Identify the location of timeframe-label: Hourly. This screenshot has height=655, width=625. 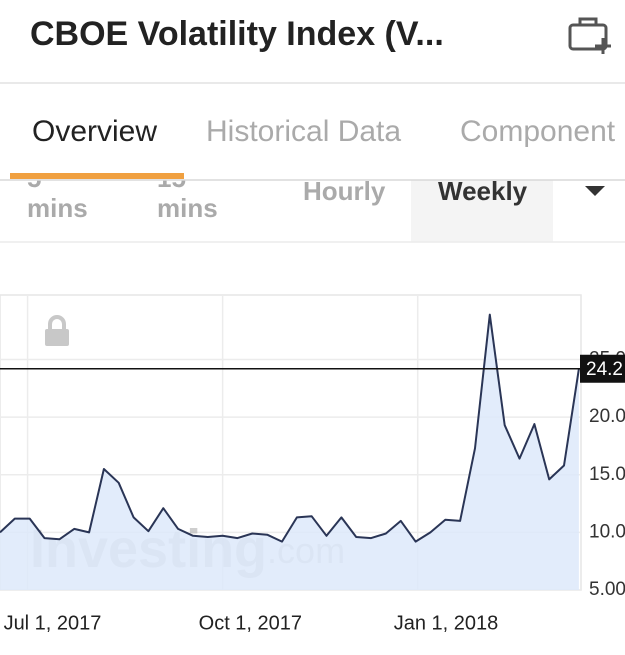
(344, 191).